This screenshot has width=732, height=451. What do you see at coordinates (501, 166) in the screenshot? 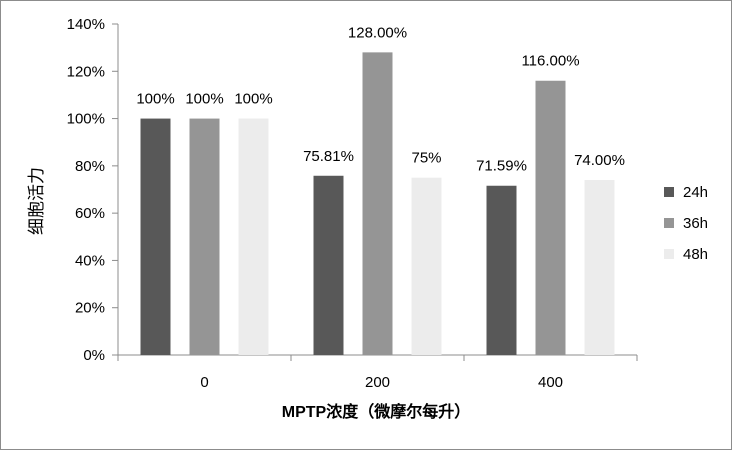
I see `data-label: 71.59%` at bounding box center [501, 166].